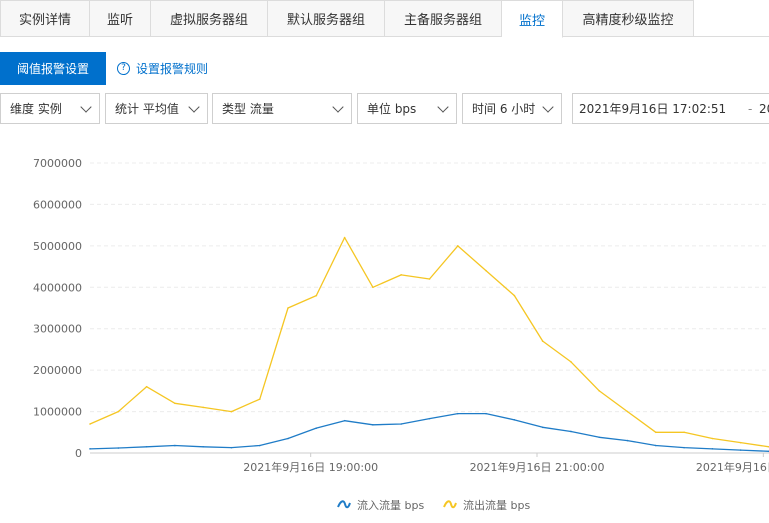 This screenshot has width=769, height=523. What do you see at coordinates (504, 109) in the screenshot?
I see `select-value: 时间 6 小时` at bounding box center [504, 109].